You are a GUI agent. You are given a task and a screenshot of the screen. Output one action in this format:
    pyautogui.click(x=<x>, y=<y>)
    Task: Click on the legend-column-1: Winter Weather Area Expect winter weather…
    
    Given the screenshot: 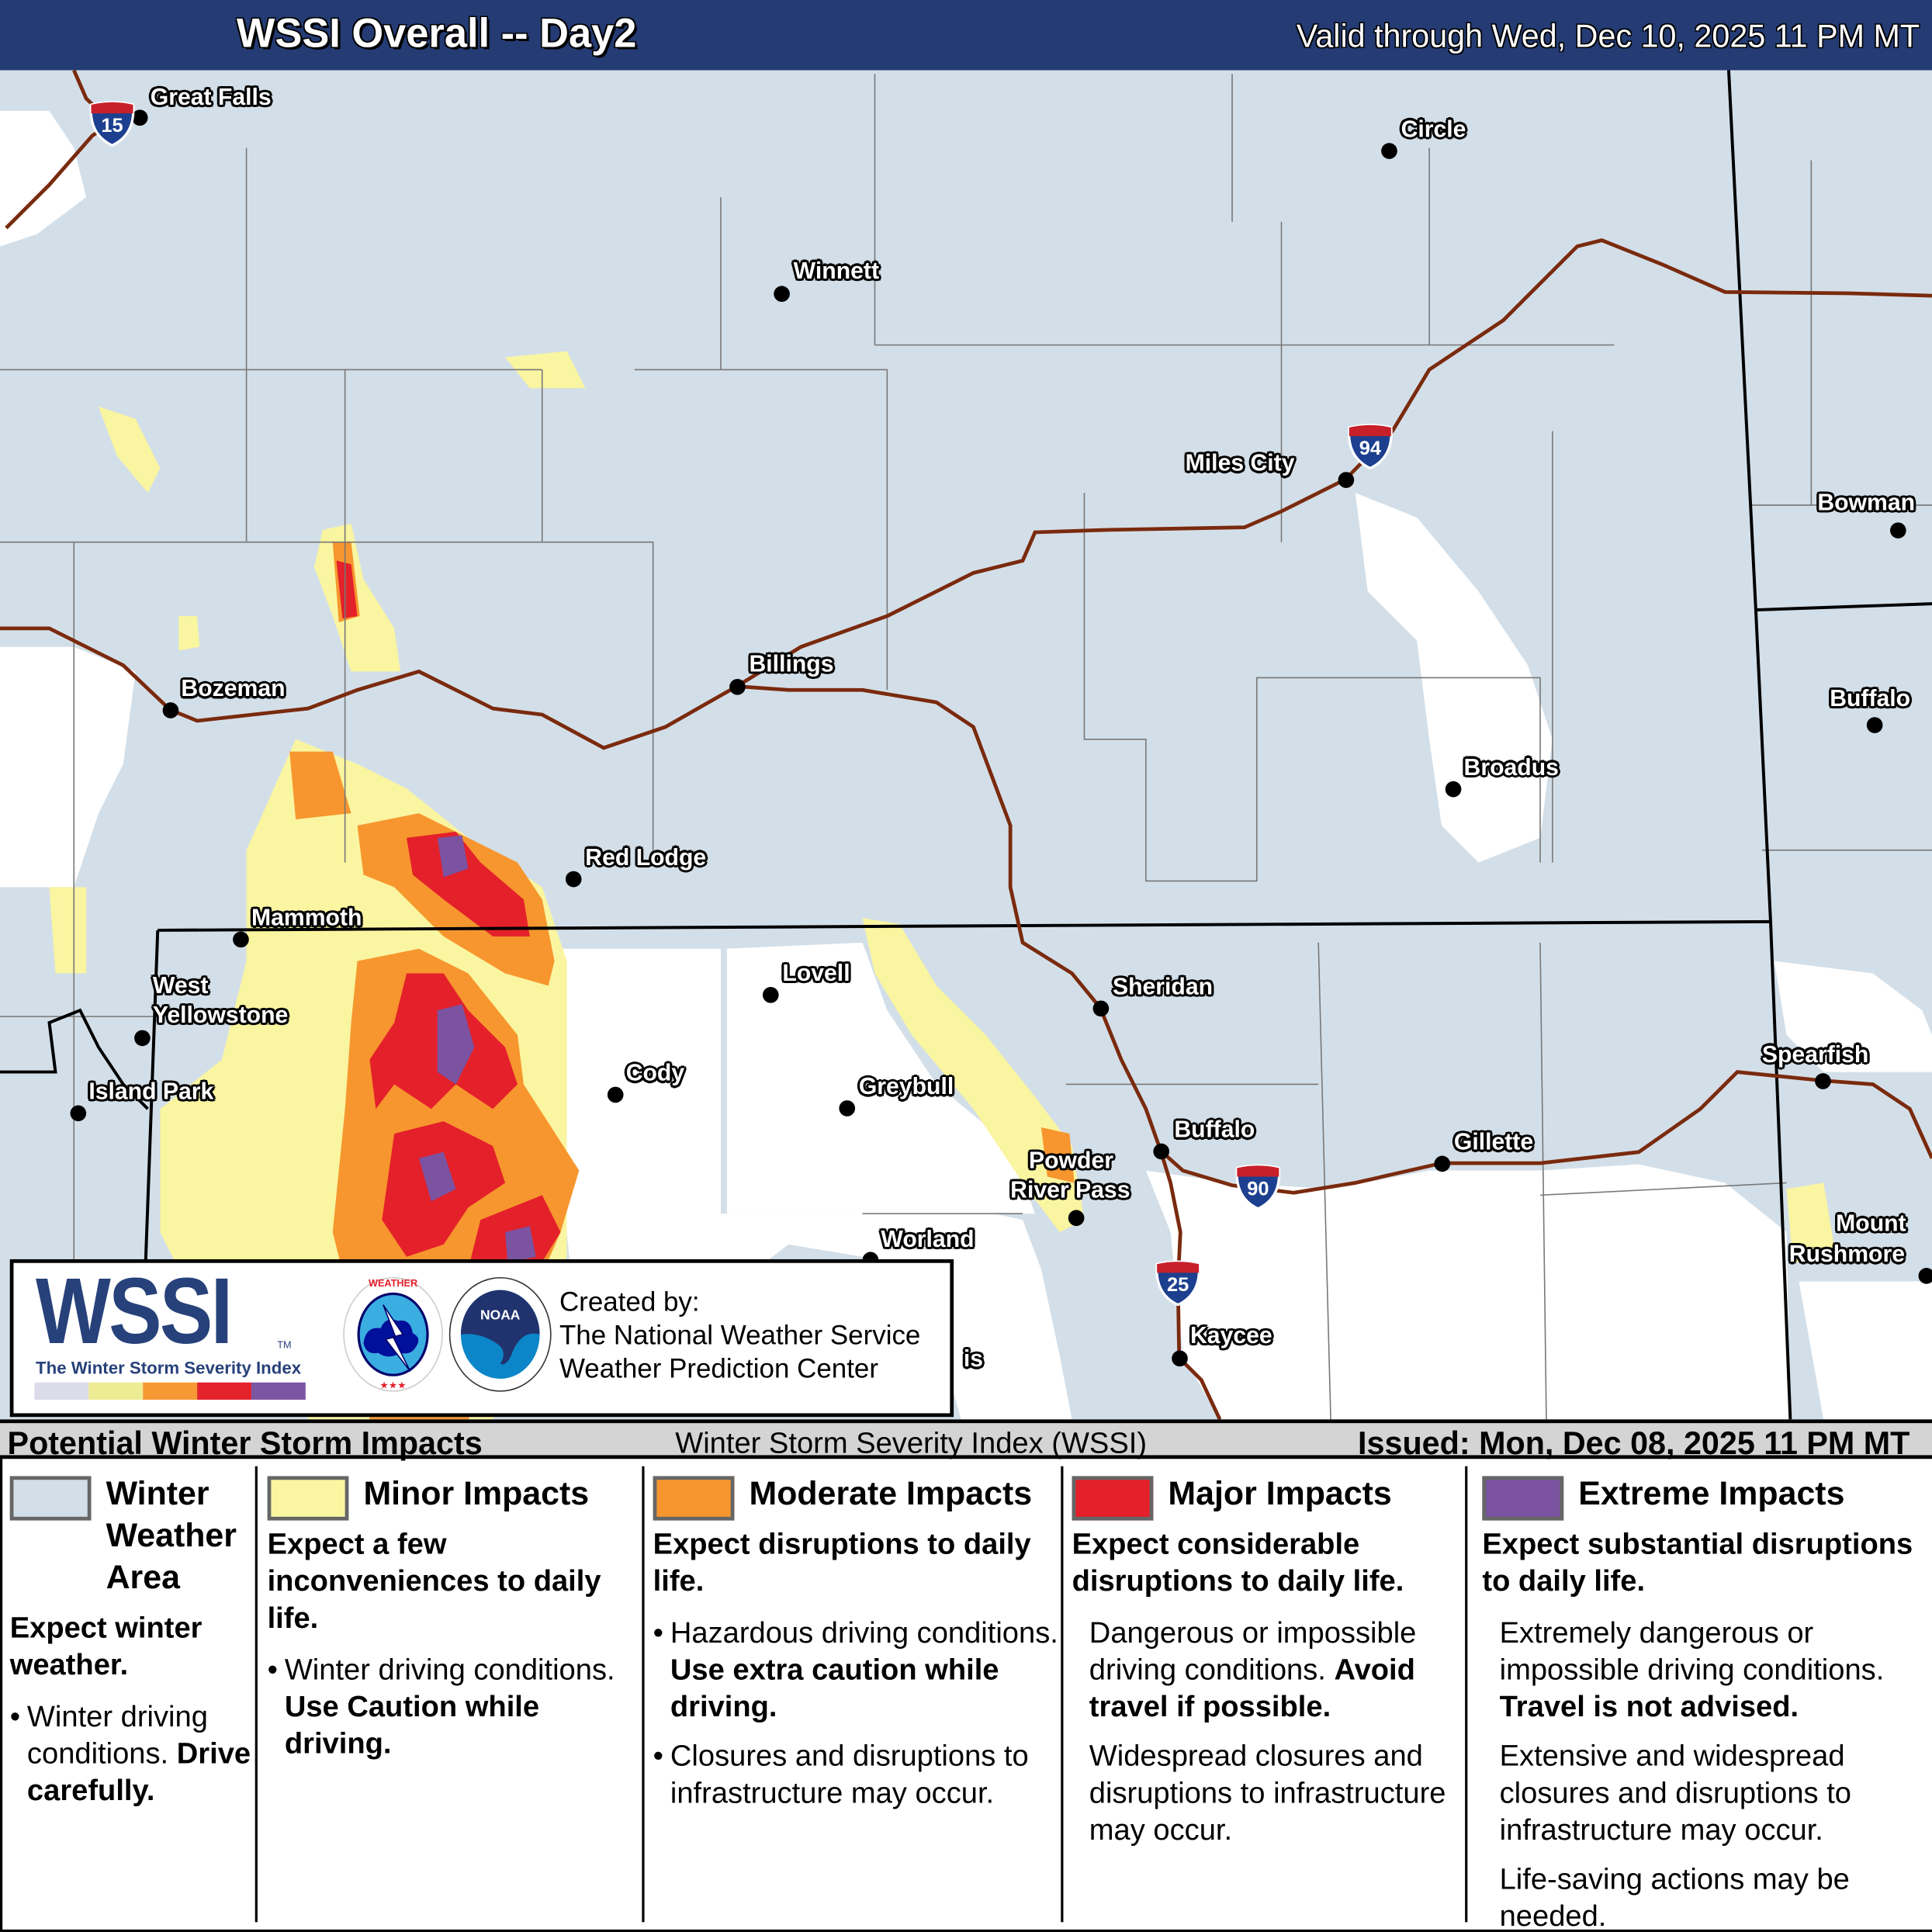 What is the action you would take?
    pyautogui.click(x=131, y=1698)
    